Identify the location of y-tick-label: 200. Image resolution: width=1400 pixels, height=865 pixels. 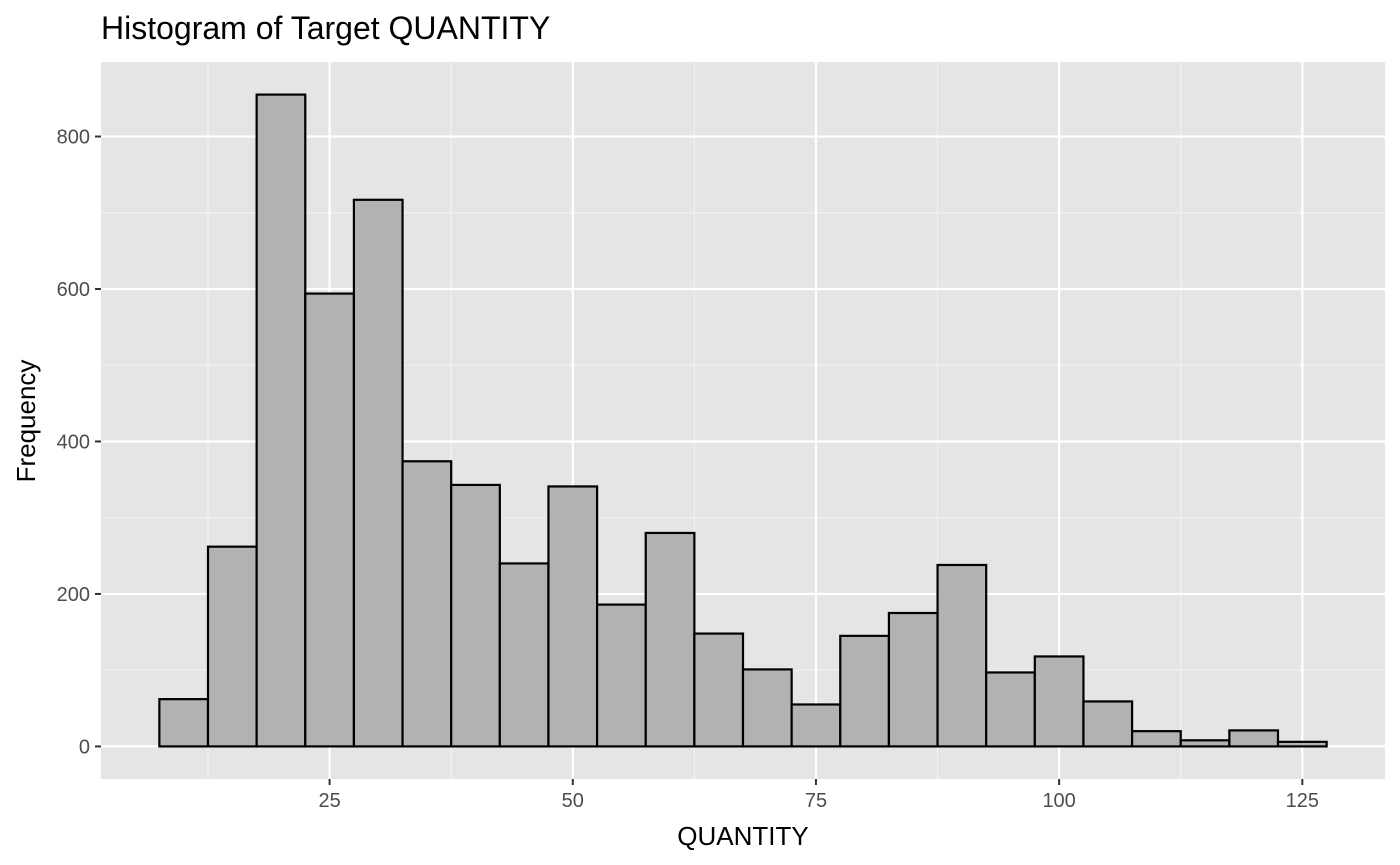
(73, 595).